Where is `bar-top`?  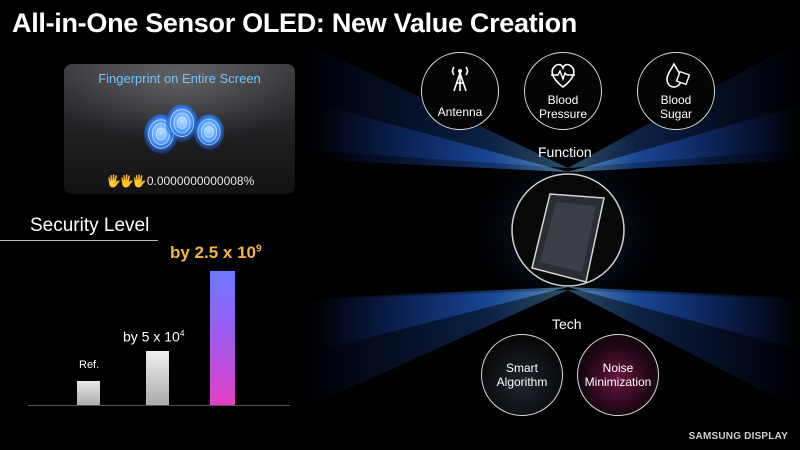
bar-top is located at coordinates (222, 338).